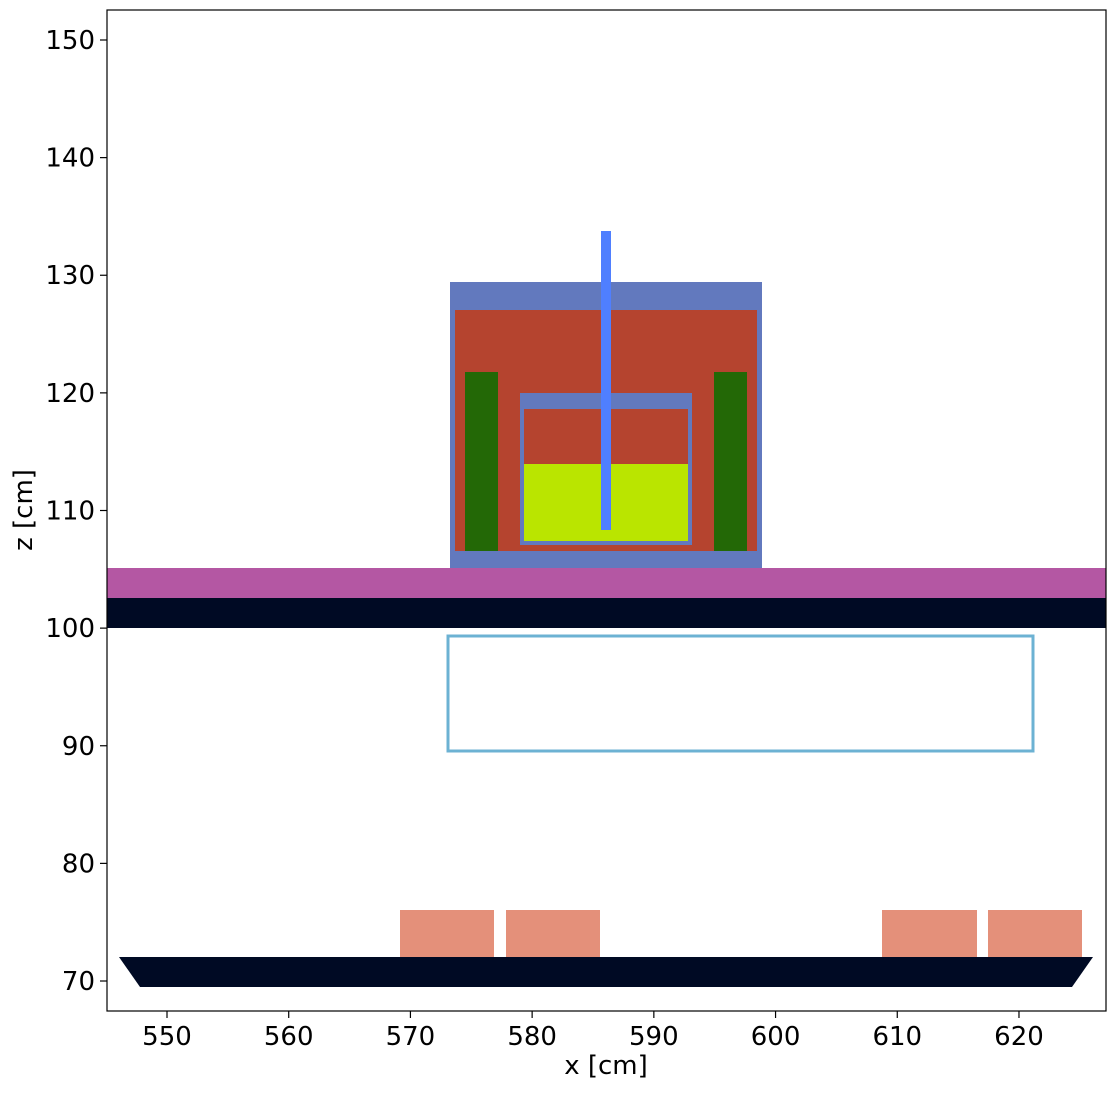 Image resolution: width=1116 pixels, height=1095 pixels. Describe the element at coordinates (70, 394) in the screenshot. I see `y-tick-label: 120` at that location.